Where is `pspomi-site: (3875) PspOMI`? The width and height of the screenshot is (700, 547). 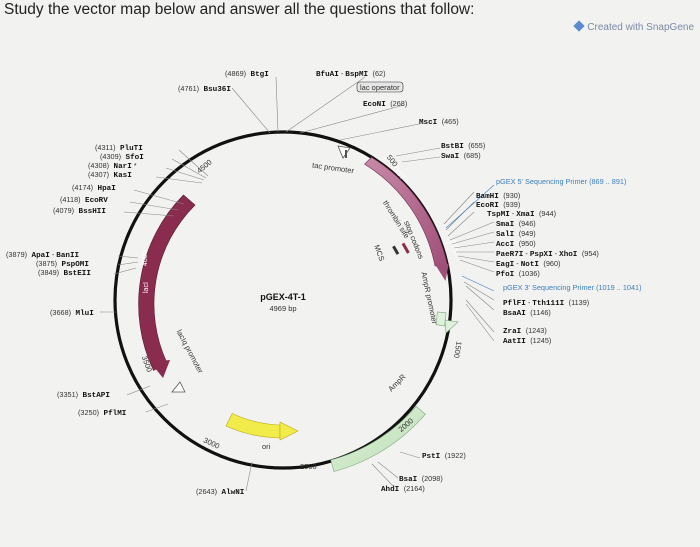 pspomi-site: (3875) PspOMI is located at coordinates (62, 261).